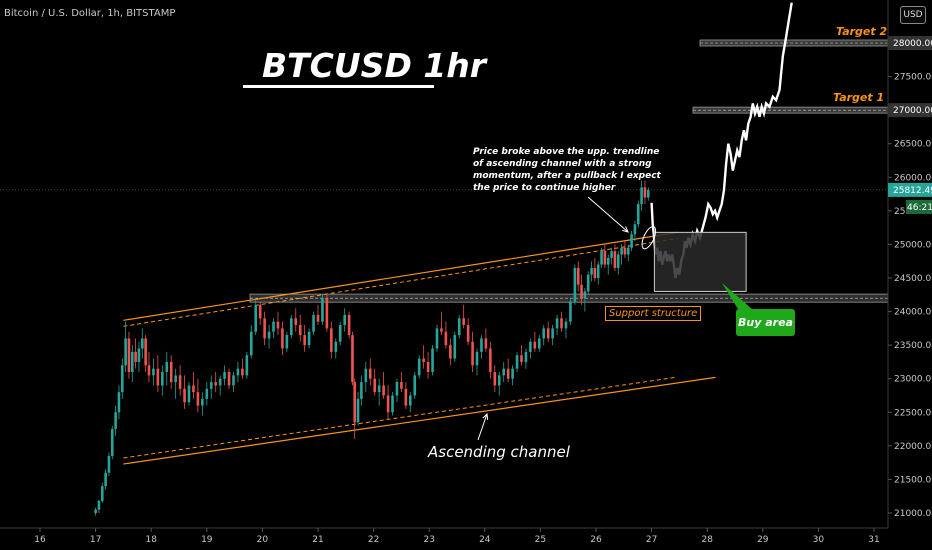  What do you see at coordinates (608, 214) in the screenshot?
I see `annotation-arrow-shaft` at bounding box center [608, 214].